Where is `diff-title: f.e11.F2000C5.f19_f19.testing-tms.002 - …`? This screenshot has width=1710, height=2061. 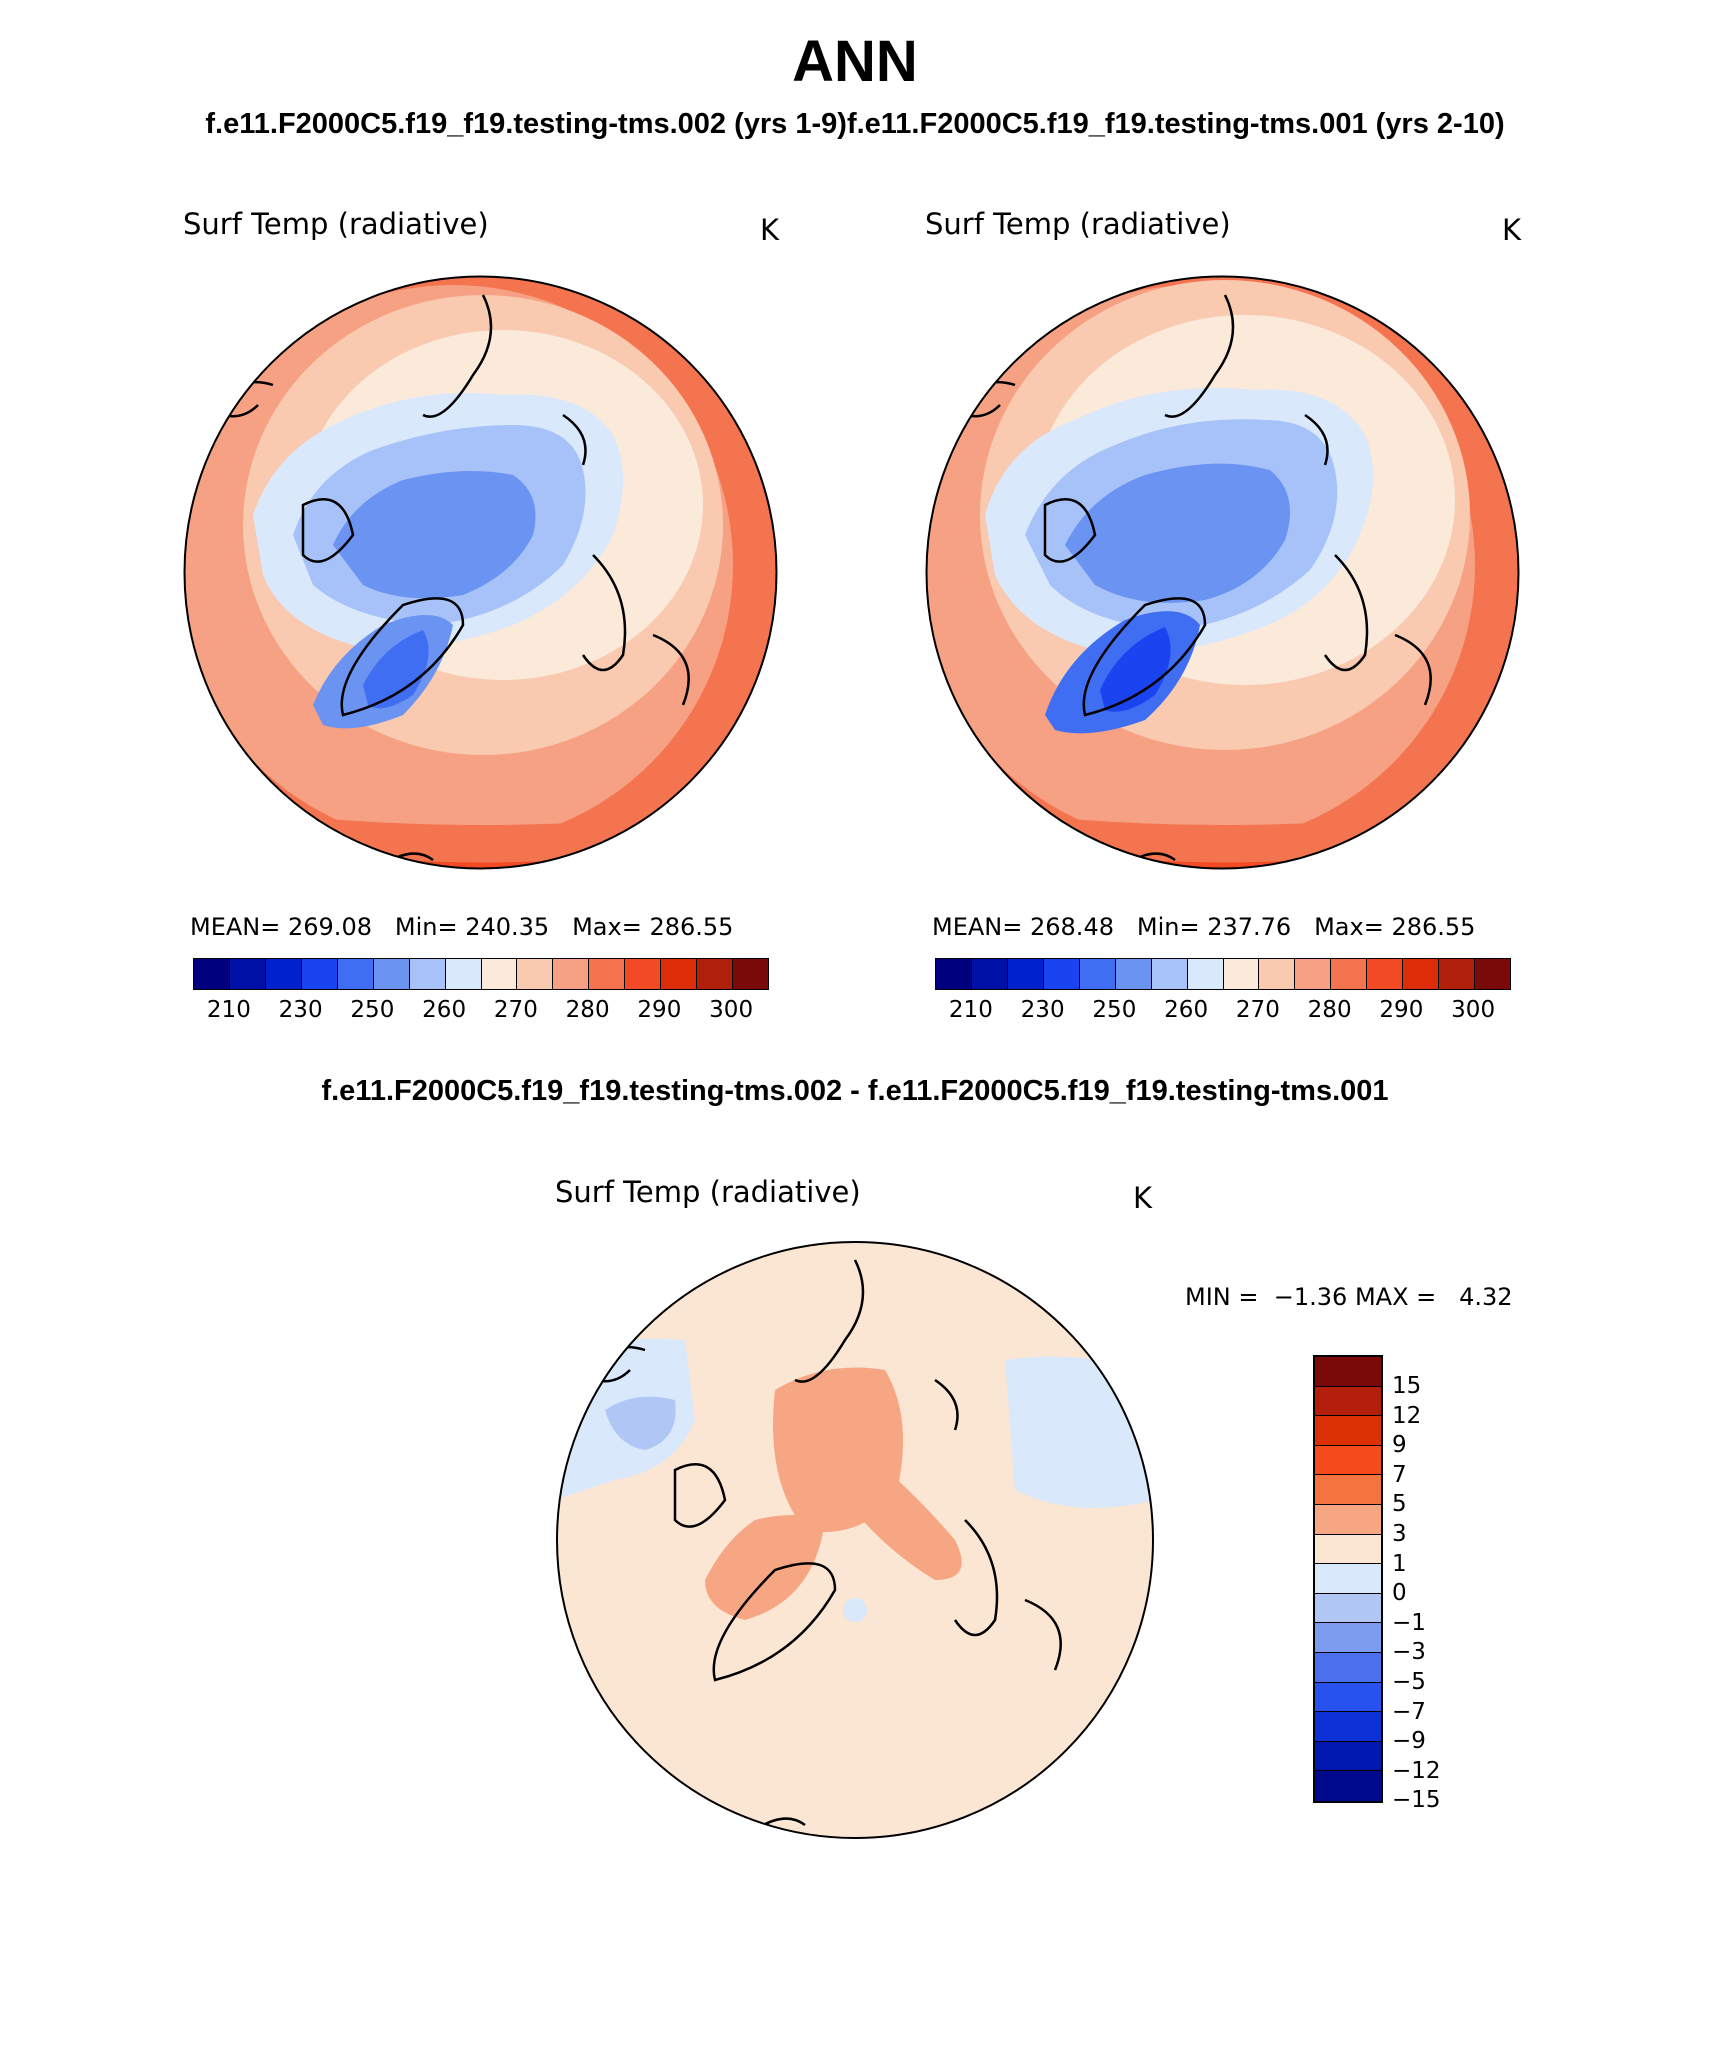
diff-title: f.e11.F2000C5.f19_f19.testing-tms.002 - … is located at coordinates (855, 1091).